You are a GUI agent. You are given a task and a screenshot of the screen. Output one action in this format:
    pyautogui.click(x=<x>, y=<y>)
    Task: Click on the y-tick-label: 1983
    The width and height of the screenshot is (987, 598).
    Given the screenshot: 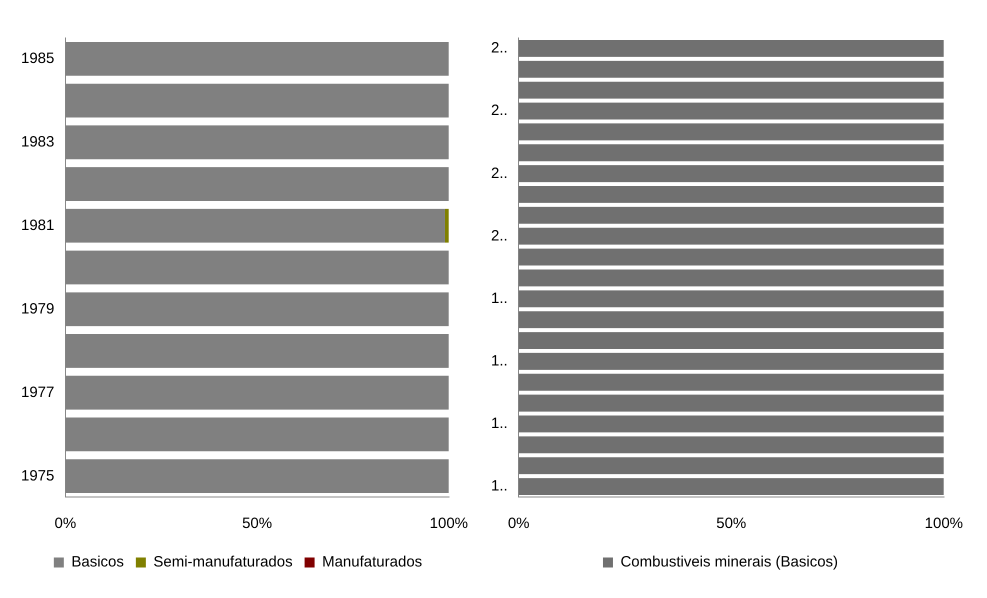 What is the action you would take?
    pyautogui.click(x=37, y=141)
    